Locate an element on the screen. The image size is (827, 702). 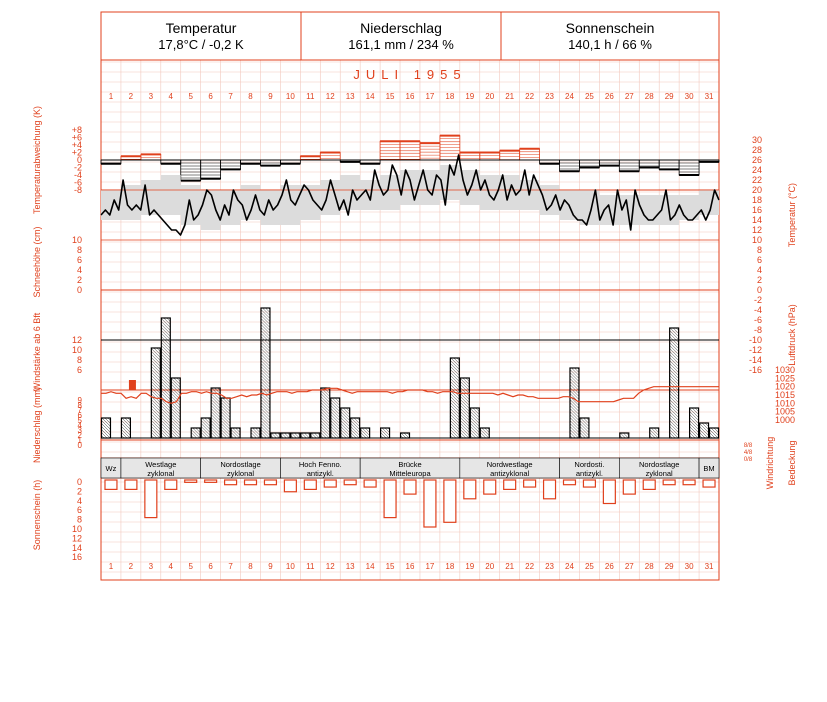
day-label-bottom: 19 is located at coordinates (469, 566).